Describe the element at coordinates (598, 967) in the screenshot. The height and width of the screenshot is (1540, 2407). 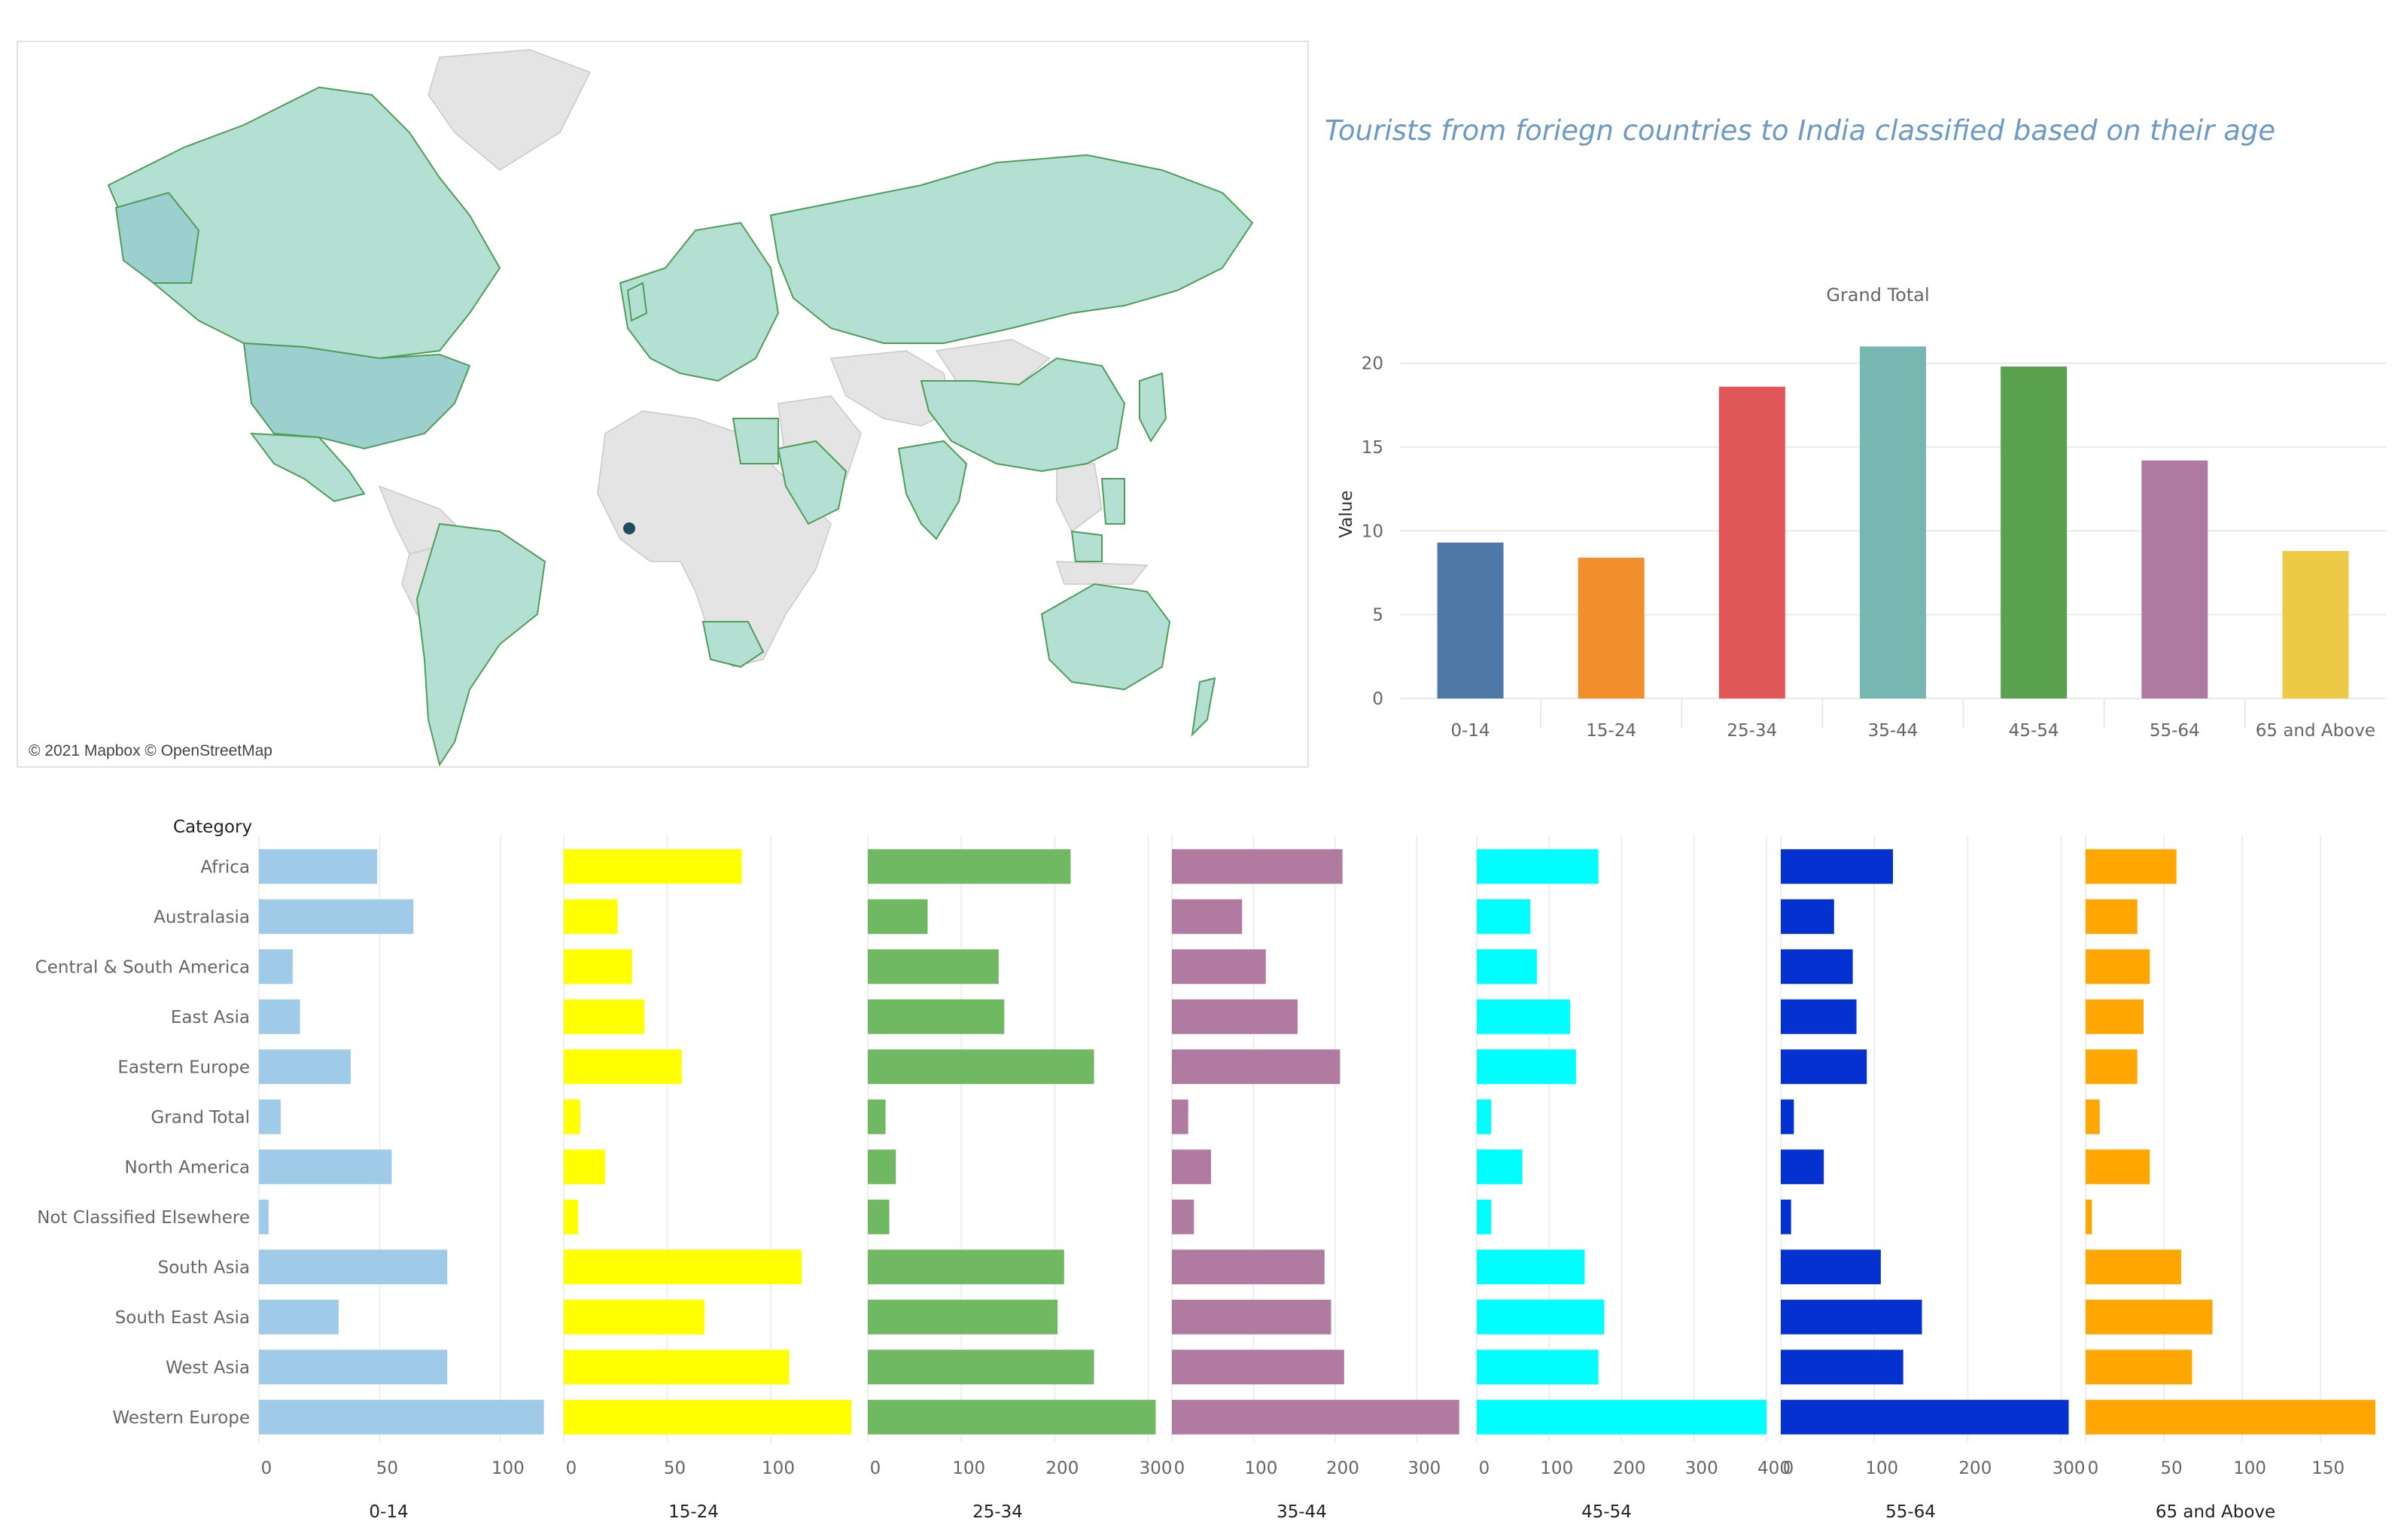
I see `bar-15-24-Central & South America` at that location.